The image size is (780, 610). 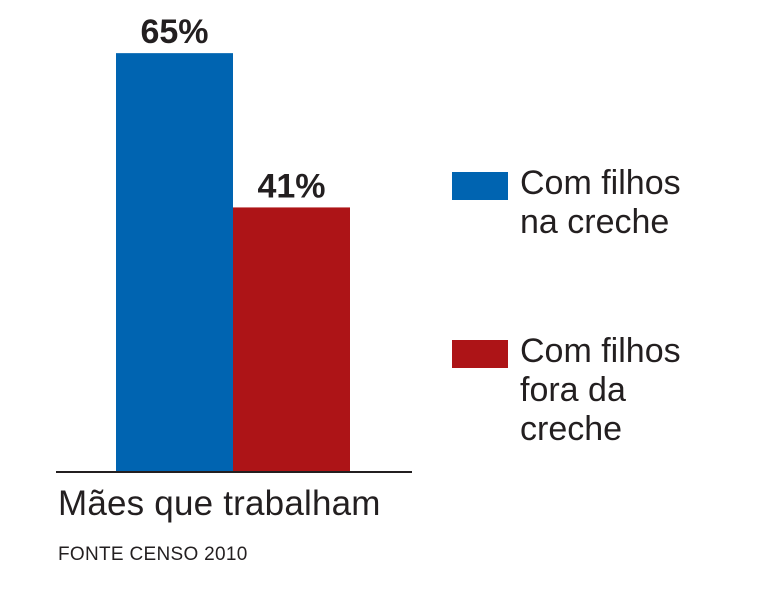 What do you see at coordinates (153, 554) in the screenshot?
I see `source-note: FONTE CENSO 2010` at bounding box center [153, 554].